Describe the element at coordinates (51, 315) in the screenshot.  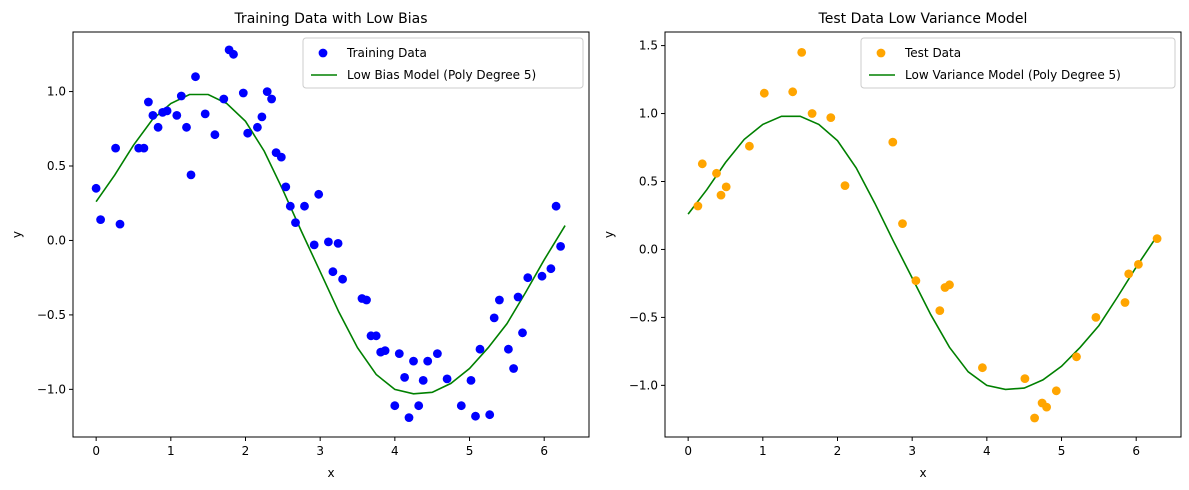
I see `y-tick-label: −0.5` at that location.